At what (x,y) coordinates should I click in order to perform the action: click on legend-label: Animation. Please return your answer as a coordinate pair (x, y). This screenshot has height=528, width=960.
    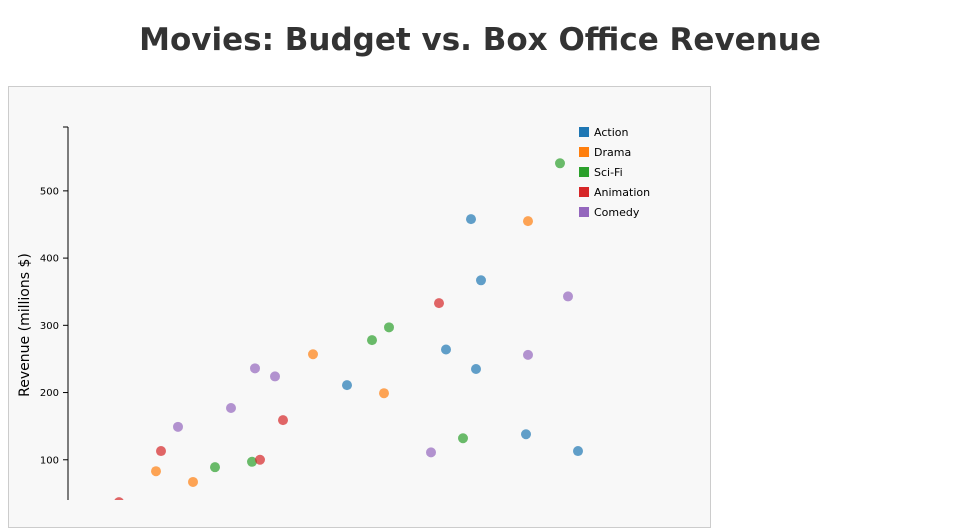
    Looking at the image, I should click on (622, 192).